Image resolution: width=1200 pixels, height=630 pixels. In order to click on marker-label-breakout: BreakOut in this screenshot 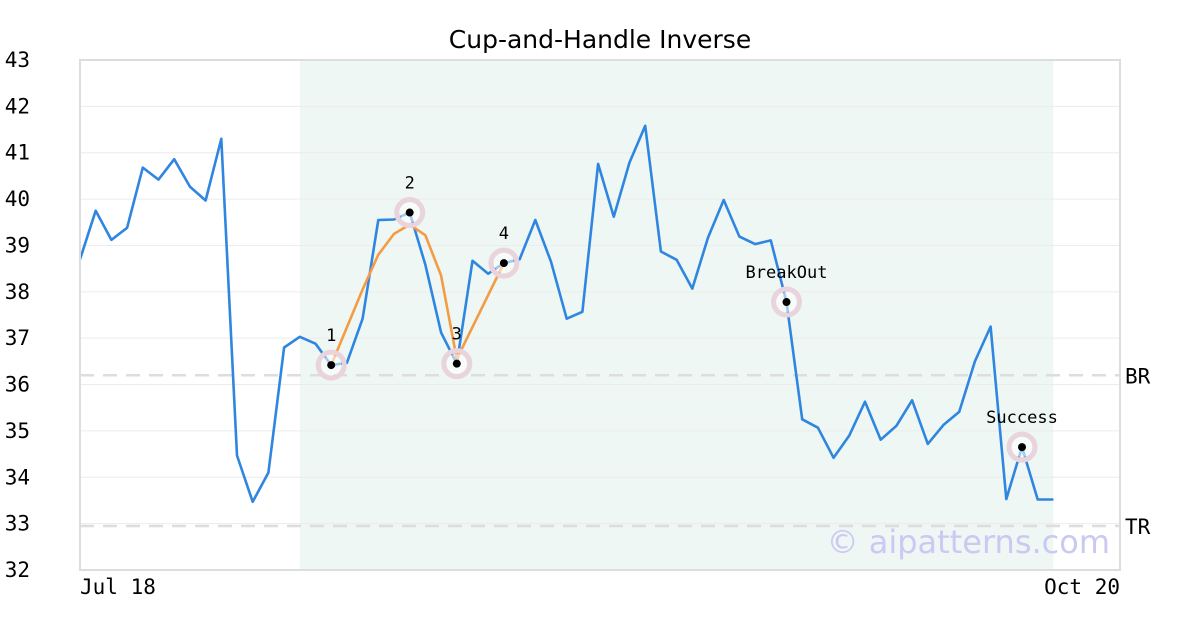, I will do `click(787, 273)`.